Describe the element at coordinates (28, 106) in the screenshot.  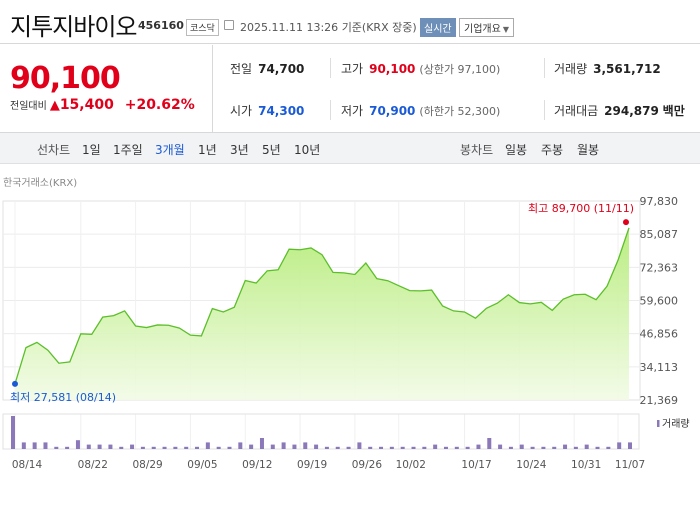
I see `change-label: 전일대비` at that location.